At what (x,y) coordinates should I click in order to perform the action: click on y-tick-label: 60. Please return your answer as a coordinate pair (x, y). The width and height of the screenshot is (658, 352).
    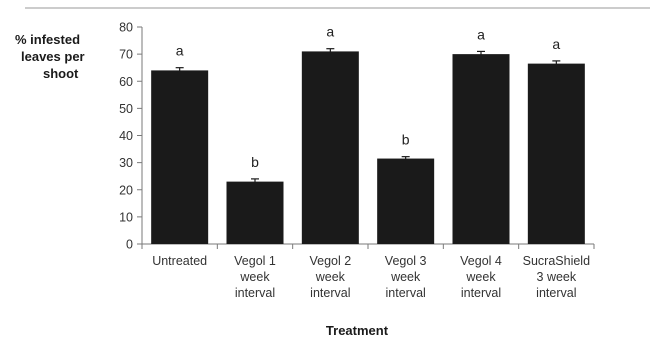
    Looking at the image, I should click on (126, 82).